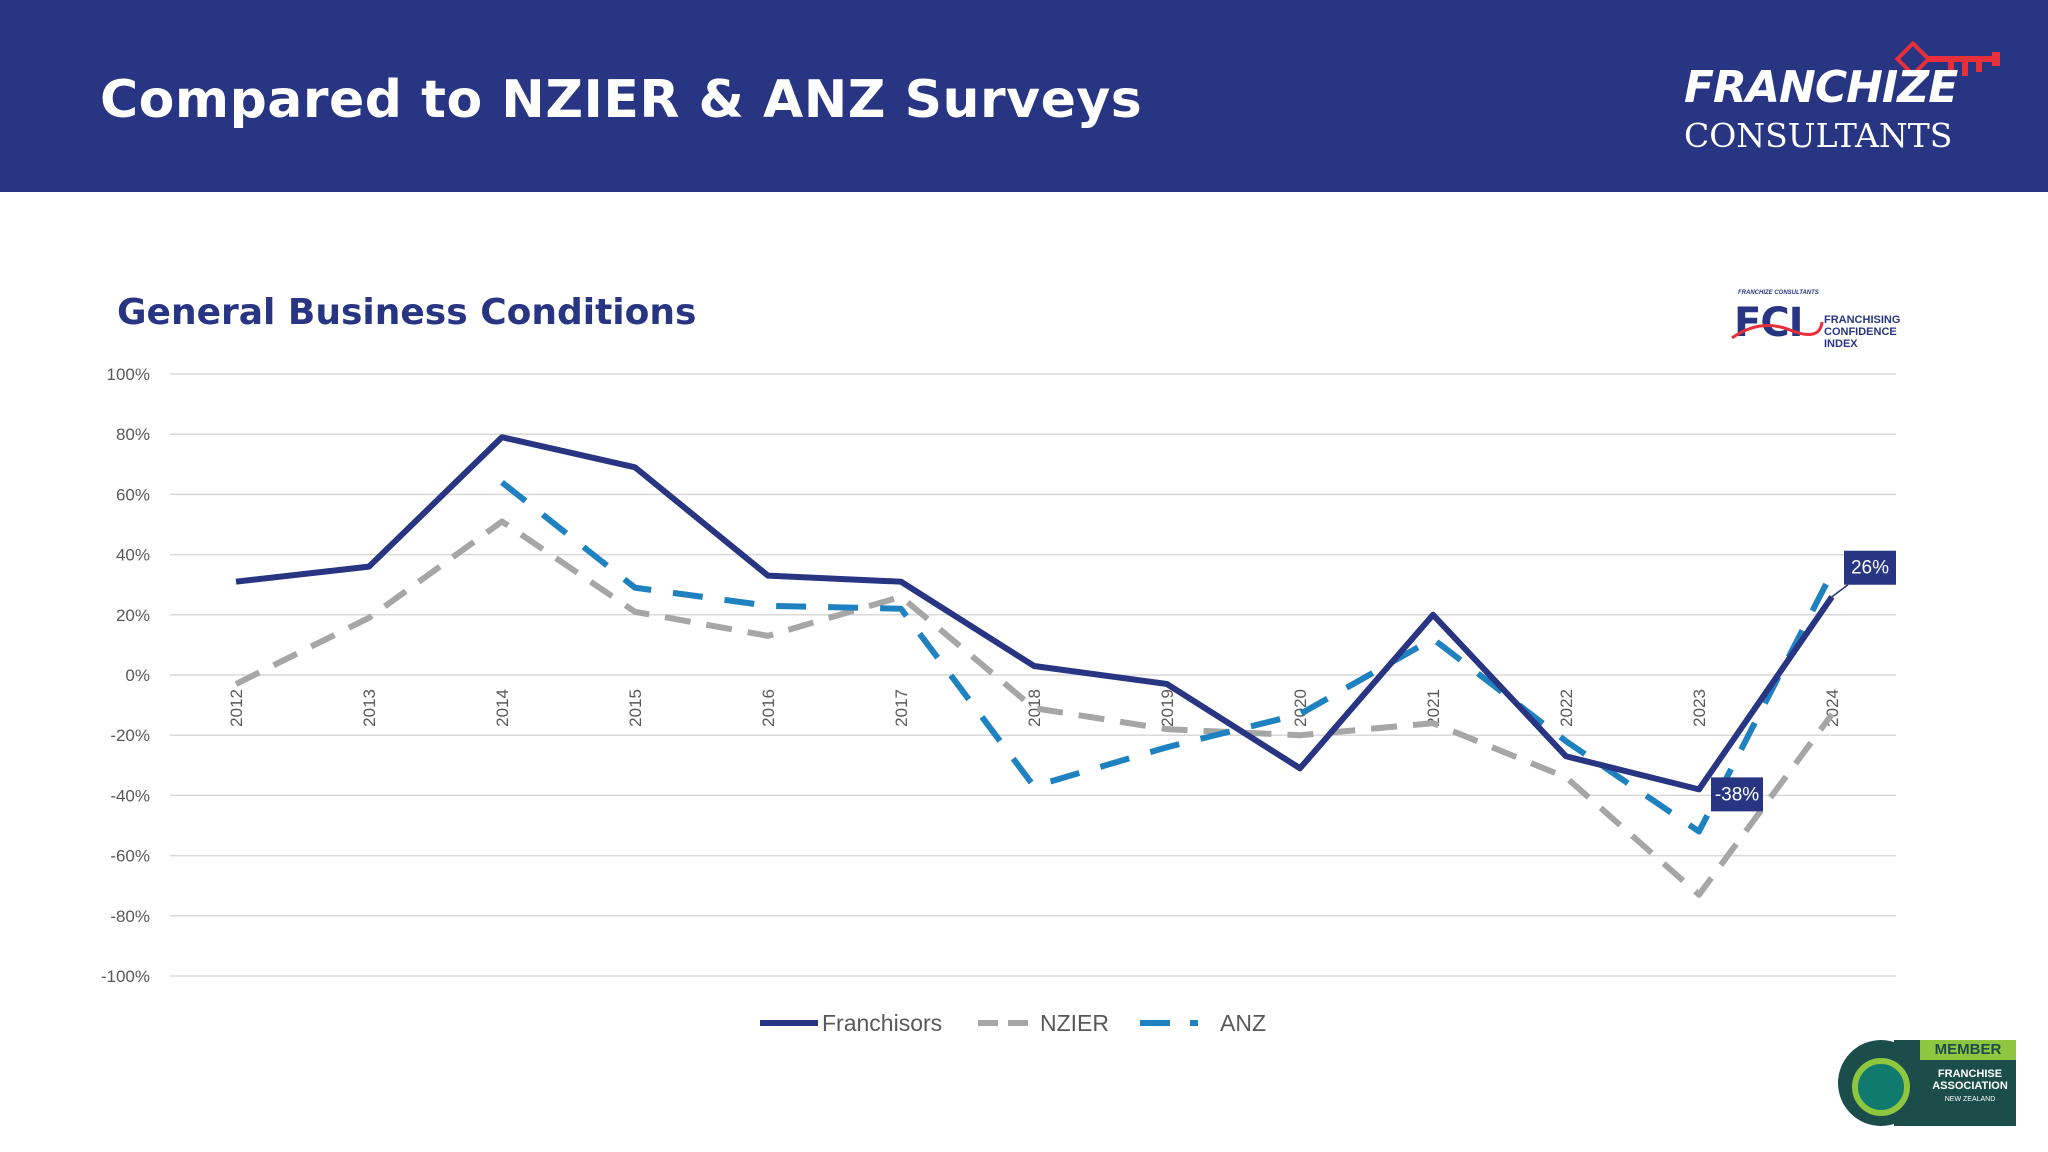 The width and height of the screenshot is (2048, 1152). Describe the element at coordinates (1947, 59) in the screenshot. I see `key-icon` at that location.